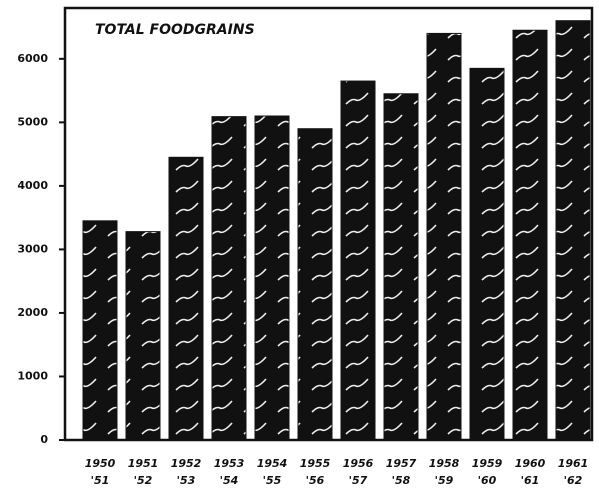 The height and width of the screenshot is (498, 599). What do you see at coordinates (272, 480) in the screenshot?
I see `x-tick-label: '55` at bounding box center [272, 480].